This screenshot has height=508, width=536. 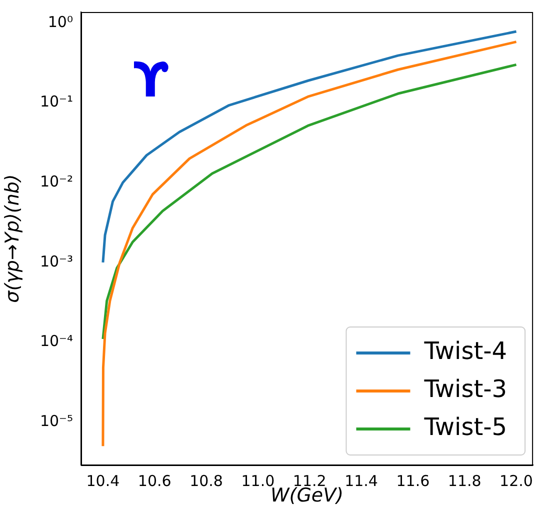 What do you see at coordinates (60, 21) in the screenshot?
I see `y-tick-label: 10⁰` at bounding box center [60, 21].